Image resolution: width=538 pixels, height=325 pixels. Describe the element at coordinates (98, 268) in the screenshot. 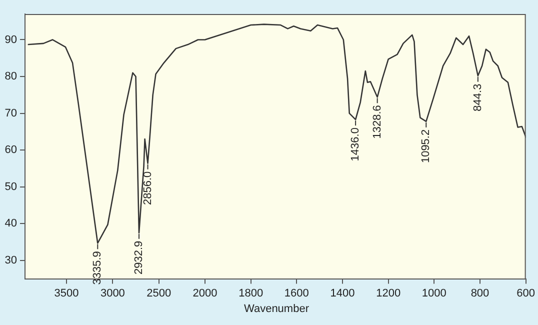

I see `annotation: 3335.9` at that location.